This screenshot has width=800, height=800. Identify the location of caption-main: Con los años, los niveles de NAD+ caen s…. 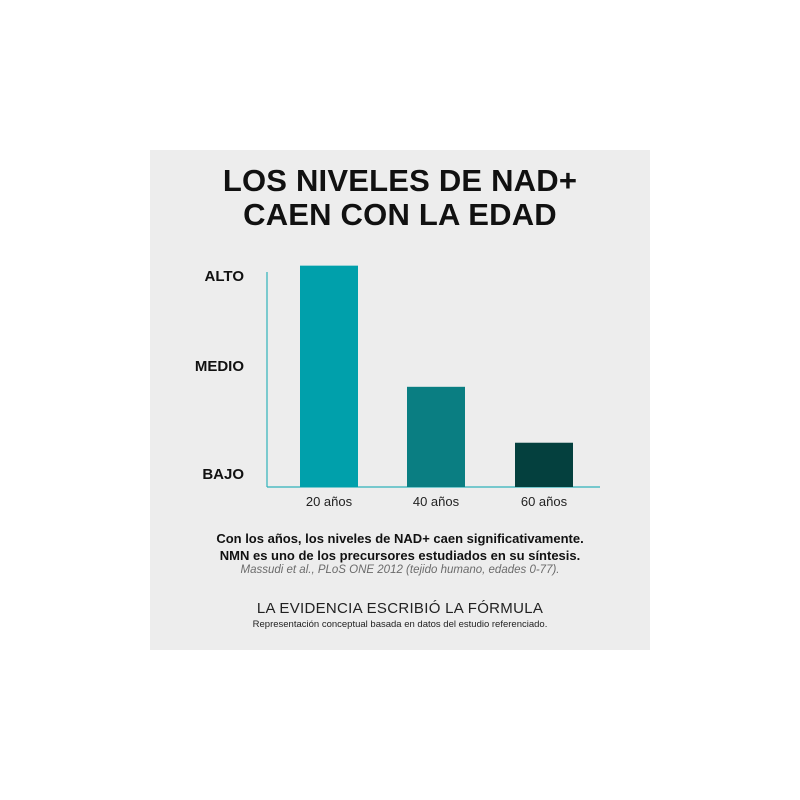
(400, 547).